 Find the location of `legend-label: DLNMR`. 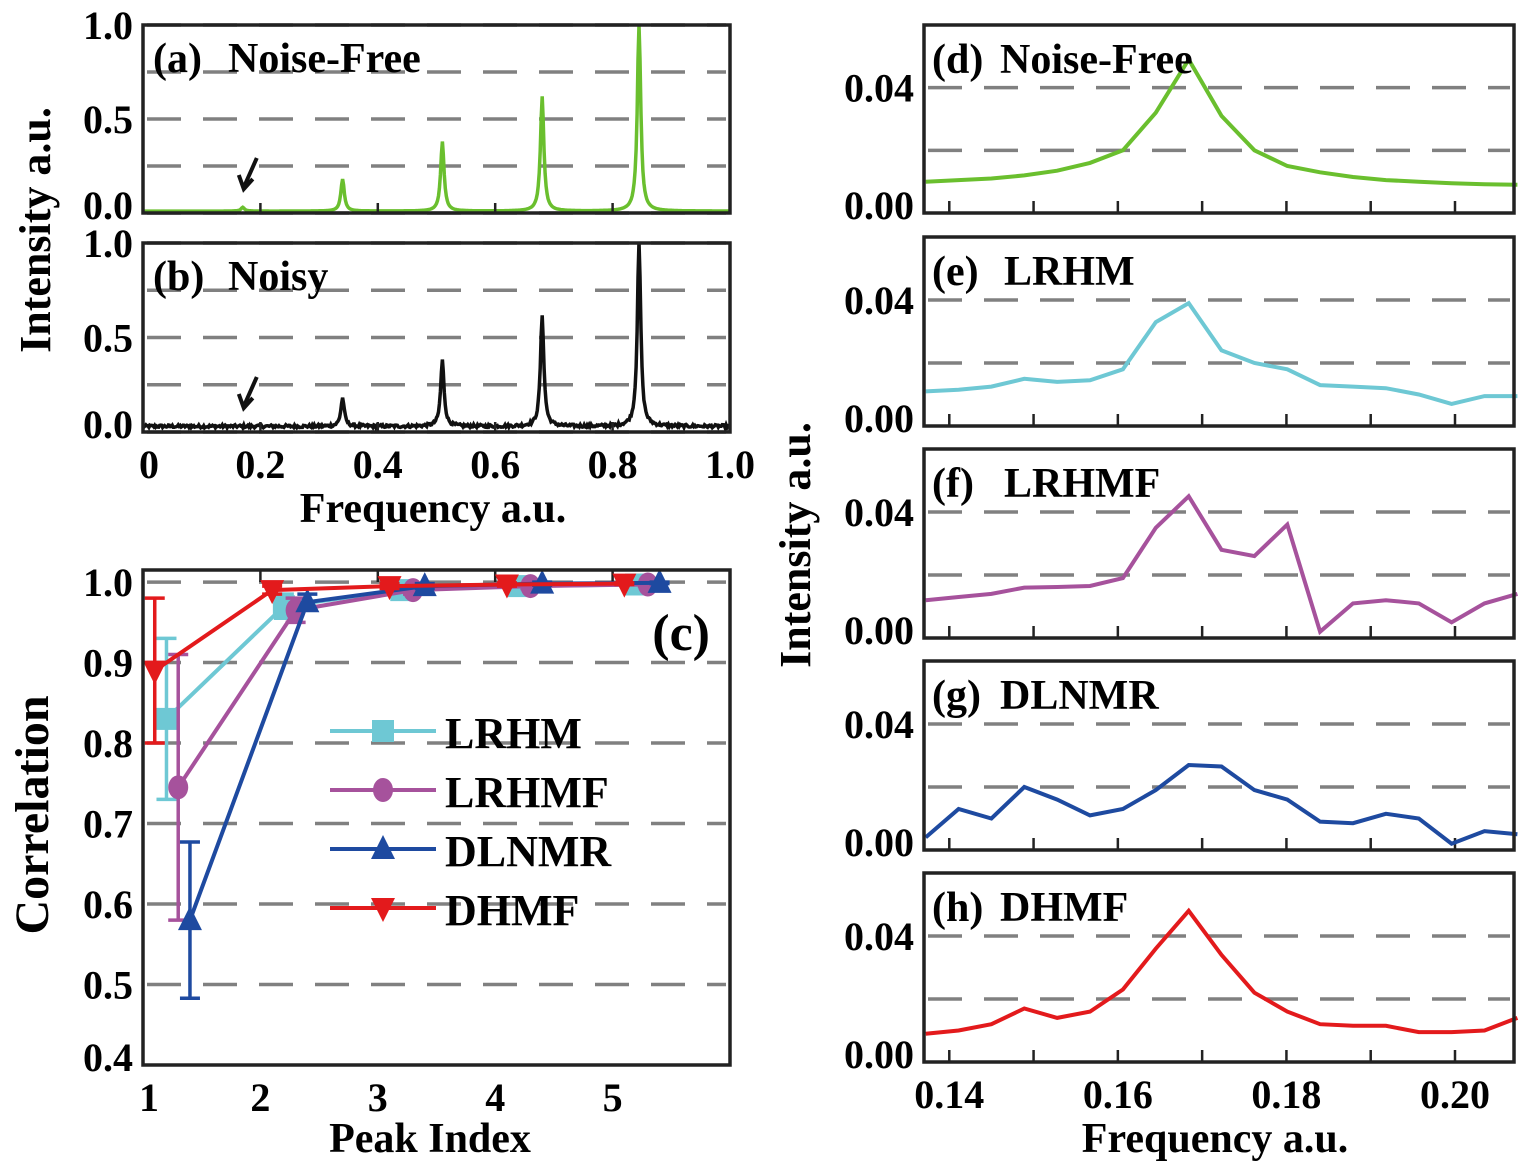

legend-label: DLNMR is located at coordinates (528, 851).